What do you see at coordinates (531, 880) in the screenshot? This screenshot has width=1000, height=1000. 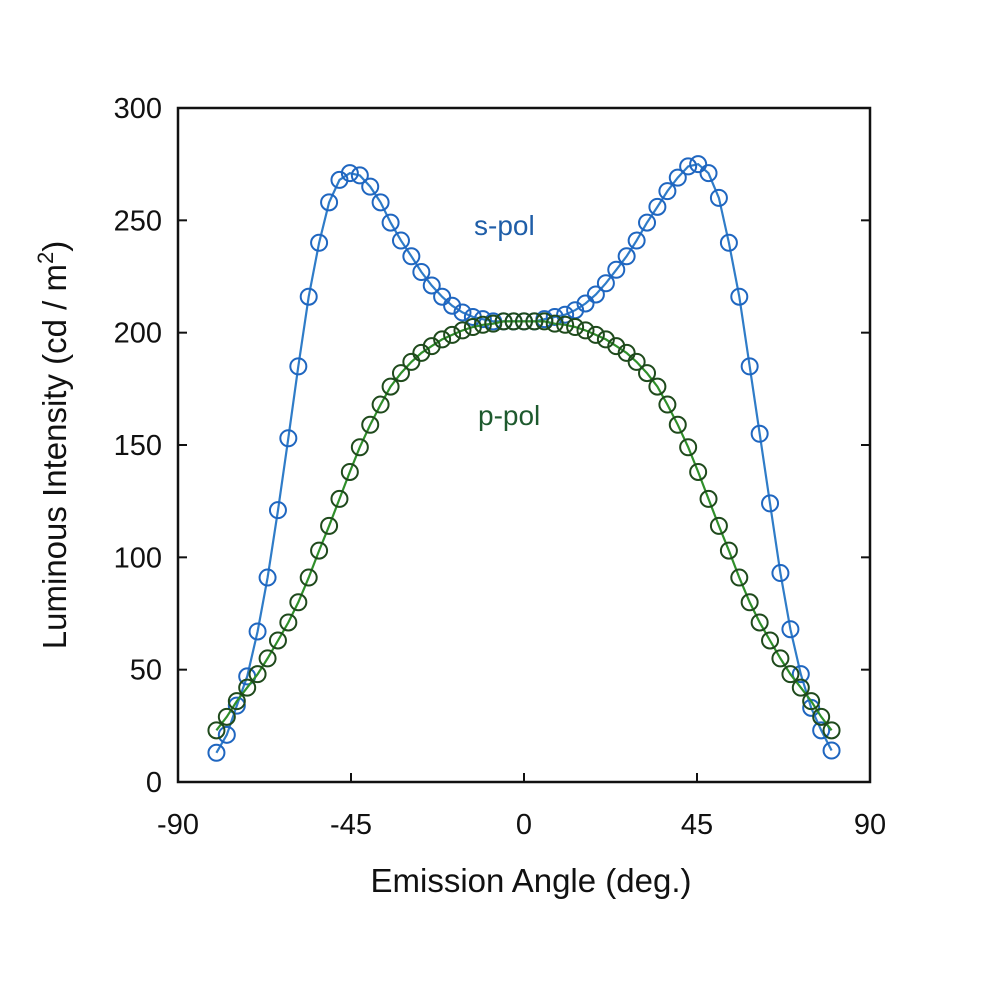 I see `x-axis-title: Emission Angle (deg.)` at bounding box center [531, 880].